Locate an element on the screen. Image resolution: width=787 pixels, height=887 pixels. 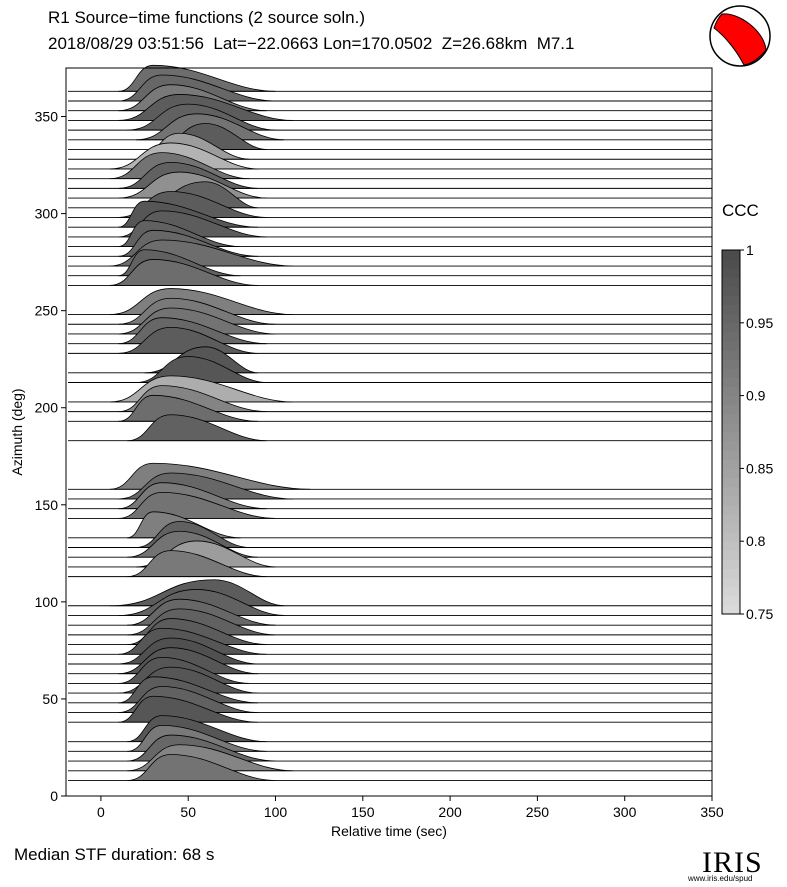
x-tick-label: 0 is located at coordinates (101, 812).